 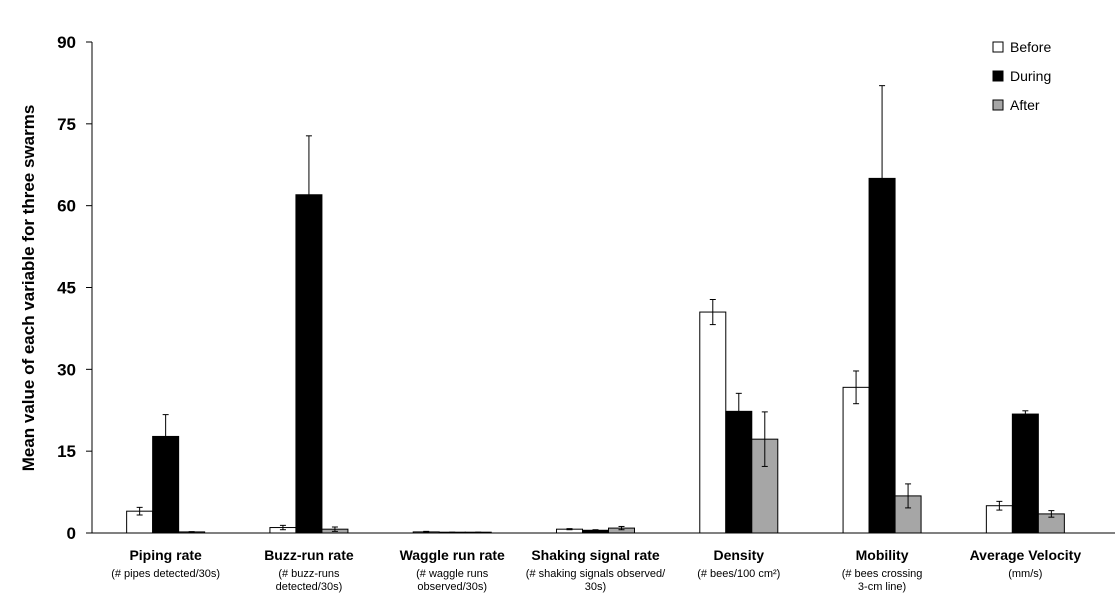 What do you see at coordinates (452, 555) in the screenshot?
I see `category-name: Waggle run rate` at bounding box center [452, 555].